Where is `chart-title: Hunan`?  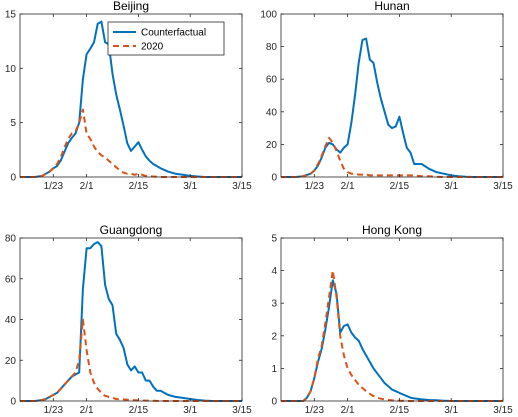 chart-title: Hunan is located at coordinates (391, 6).